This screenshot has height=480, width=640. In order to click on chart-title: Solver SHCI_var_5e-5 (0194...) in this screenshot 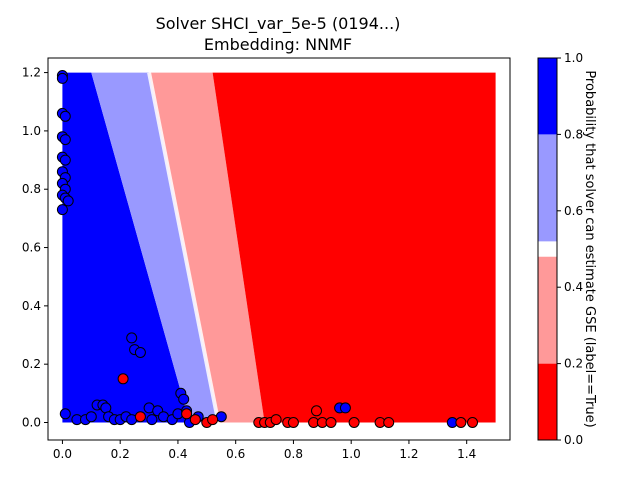, I will do `click(278, 24)`.